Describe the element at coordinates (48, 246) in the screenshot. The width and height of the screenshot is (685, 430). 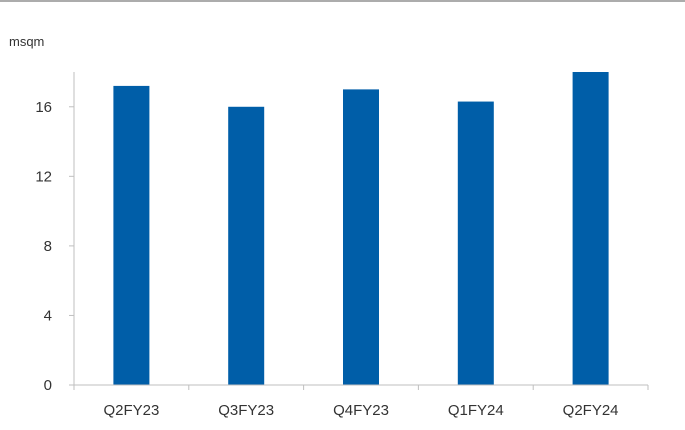
I see `y-tick-label: 8` at that location.